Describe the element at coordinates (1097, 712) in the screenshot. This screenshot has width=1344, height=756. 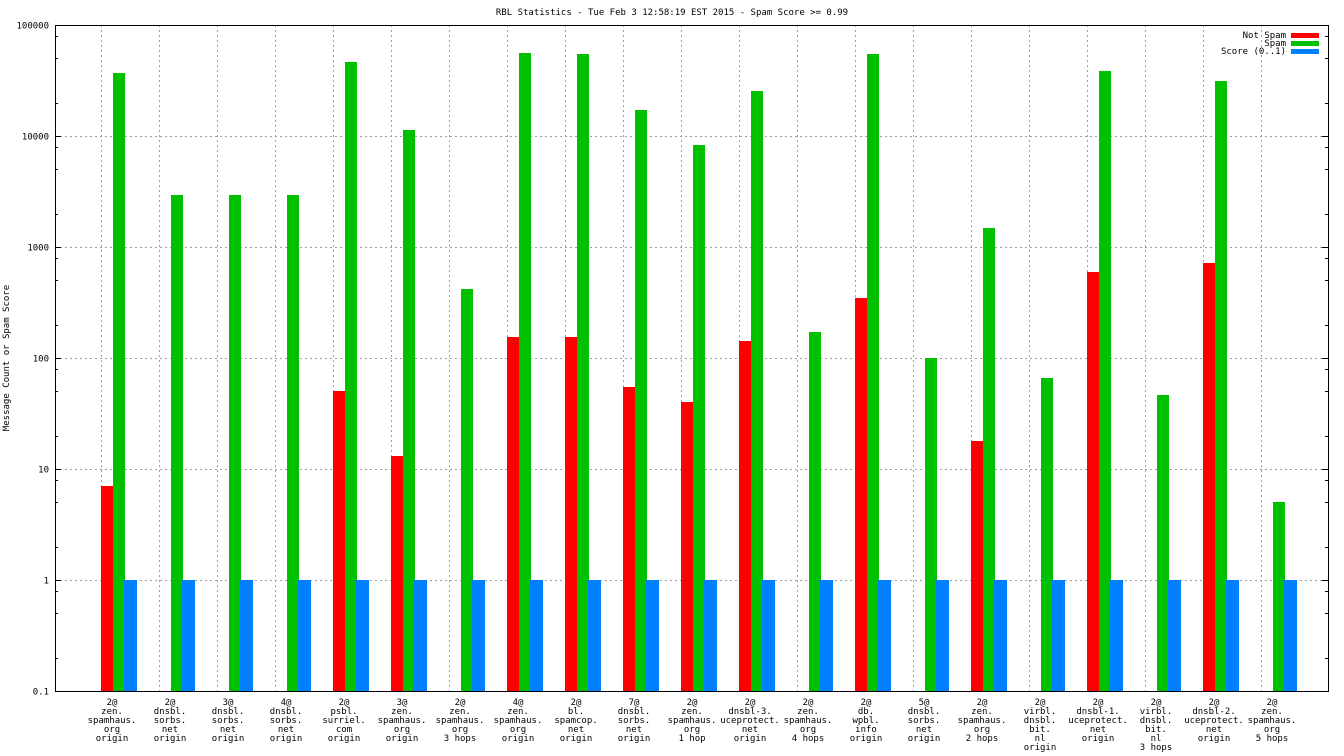
I see `x-tick-label-line: dnsbl-1.` at that location.